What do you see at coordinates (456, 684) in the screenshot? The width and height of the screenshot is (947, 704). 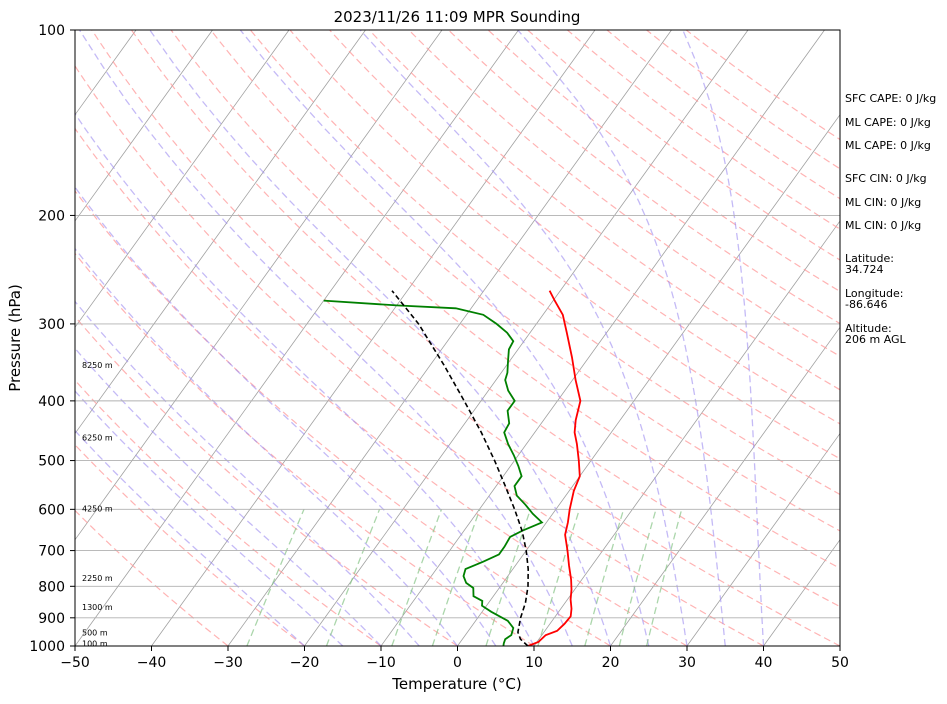 I see `x-axis-title: Temperature (°C)` at bounding box center [456, 684].